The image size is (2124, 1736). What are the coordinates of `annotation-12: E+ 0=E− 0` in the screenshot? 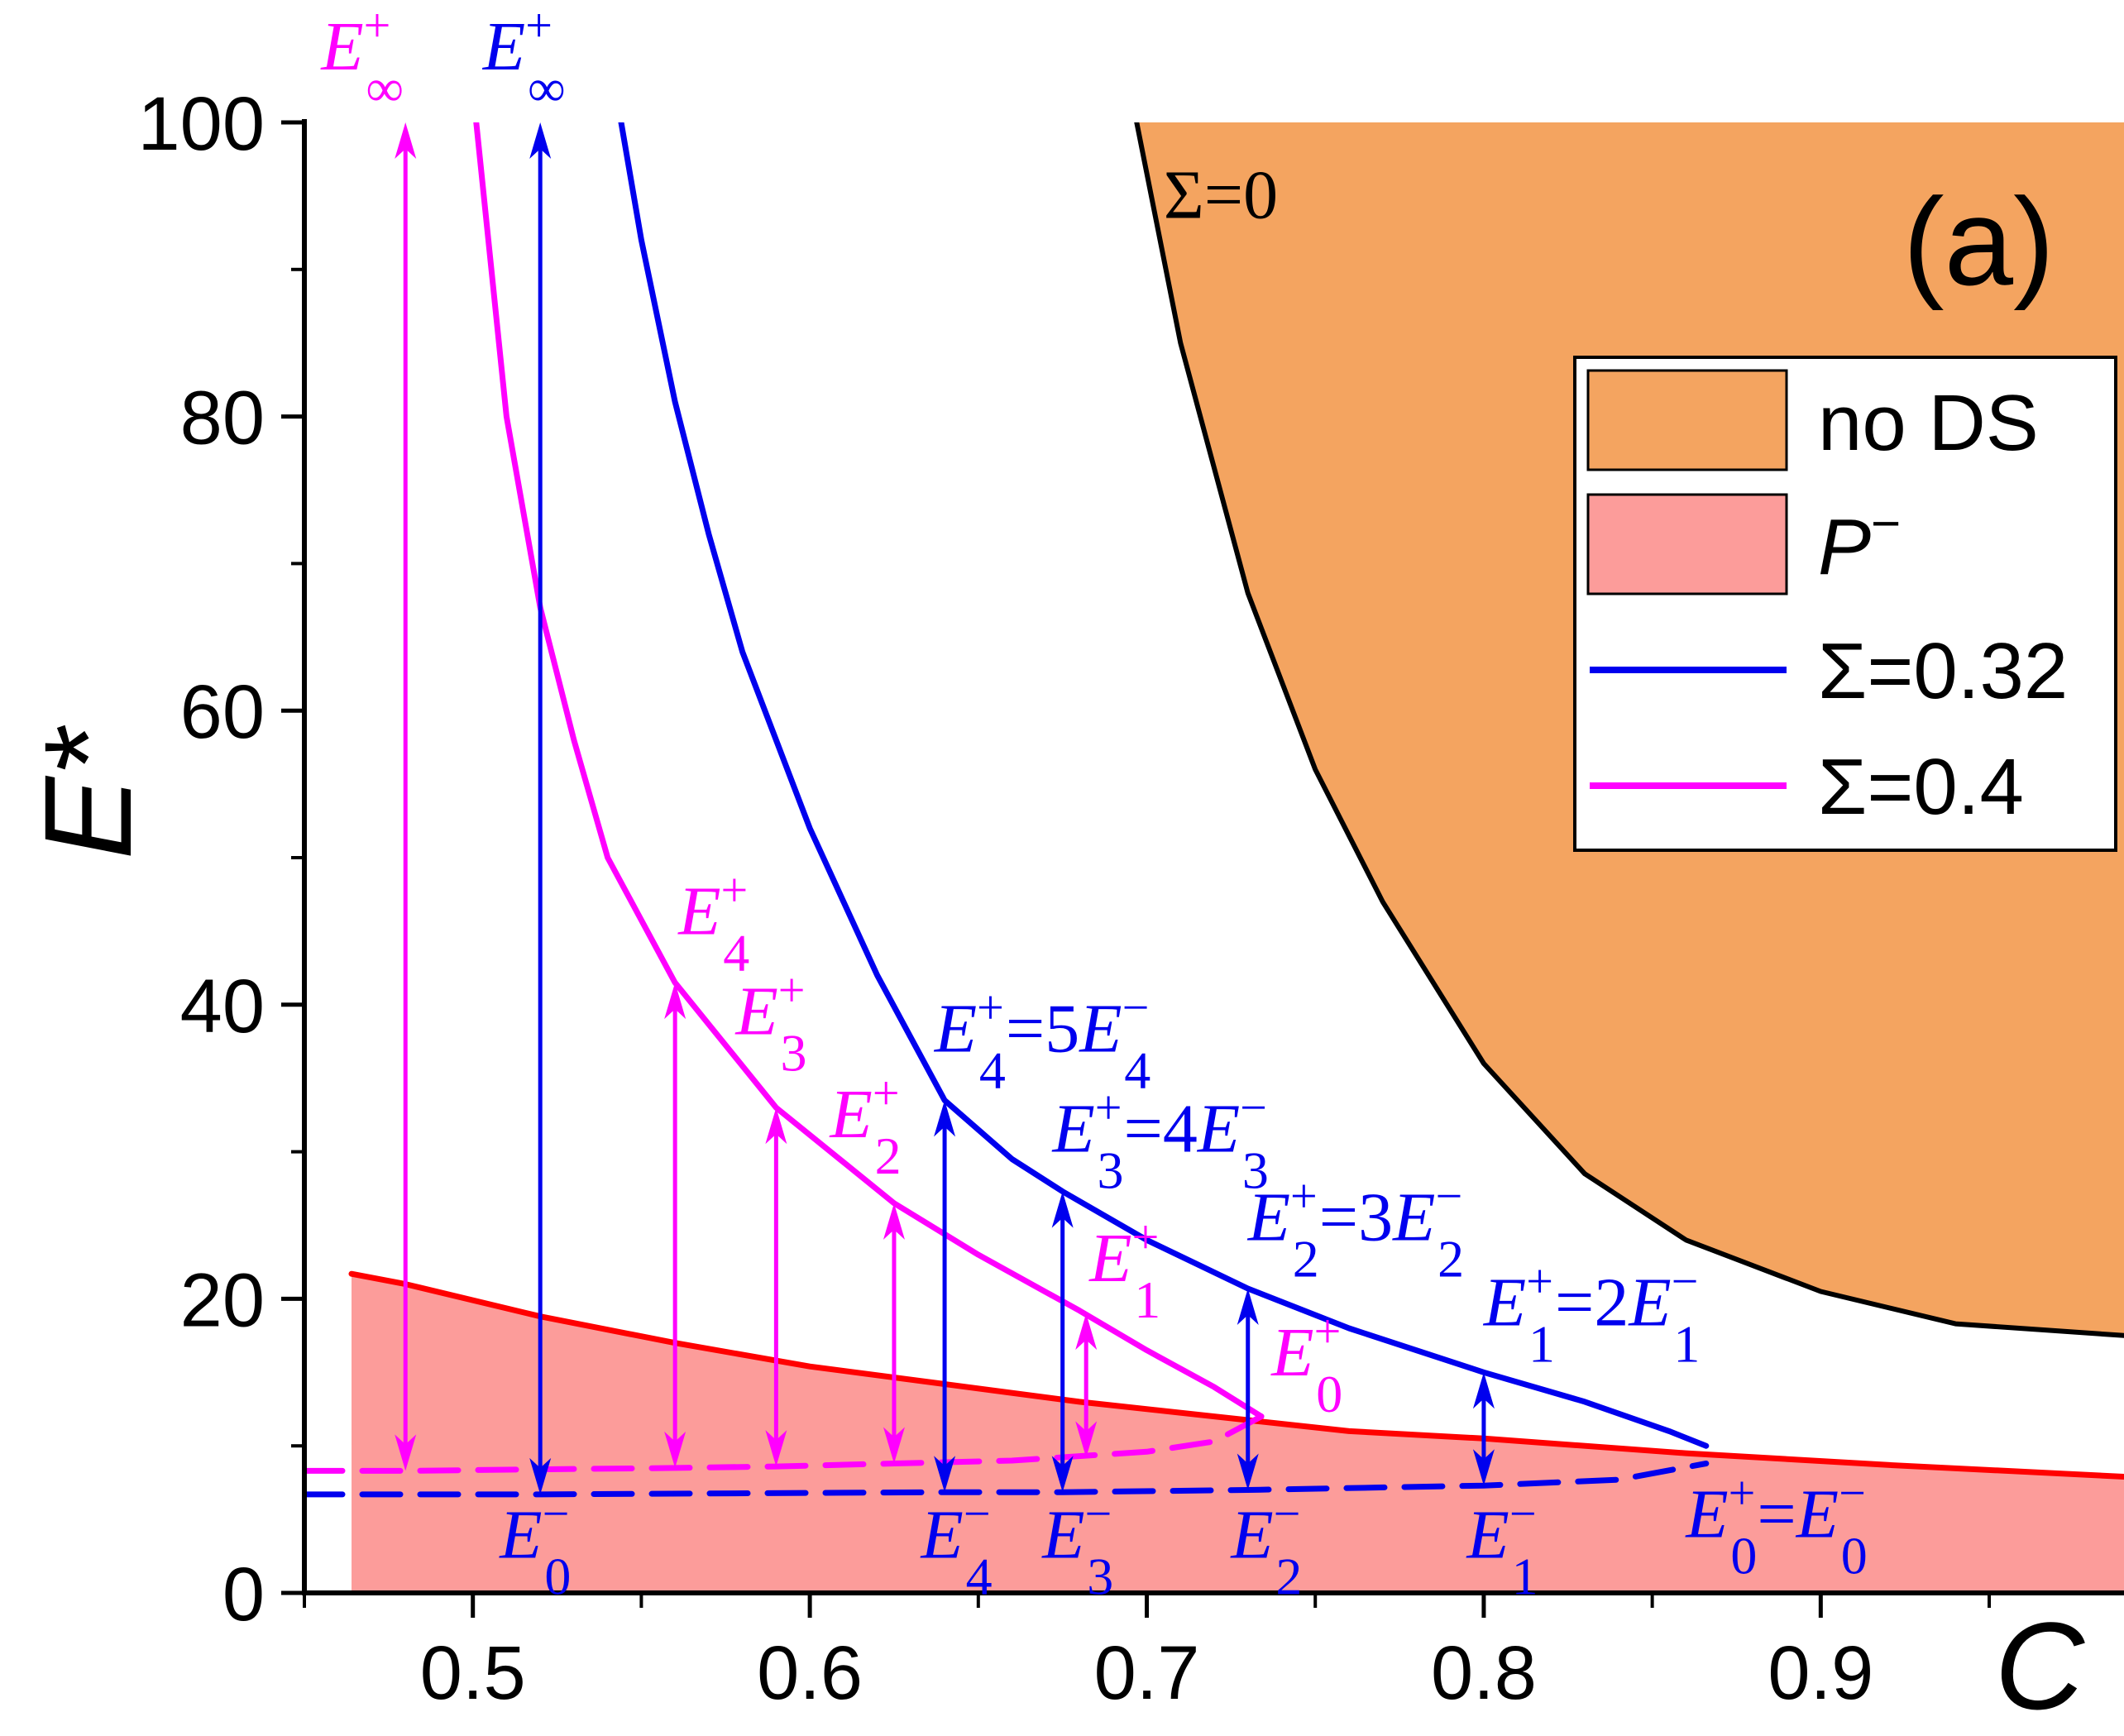 It's located at (1776, 1525).